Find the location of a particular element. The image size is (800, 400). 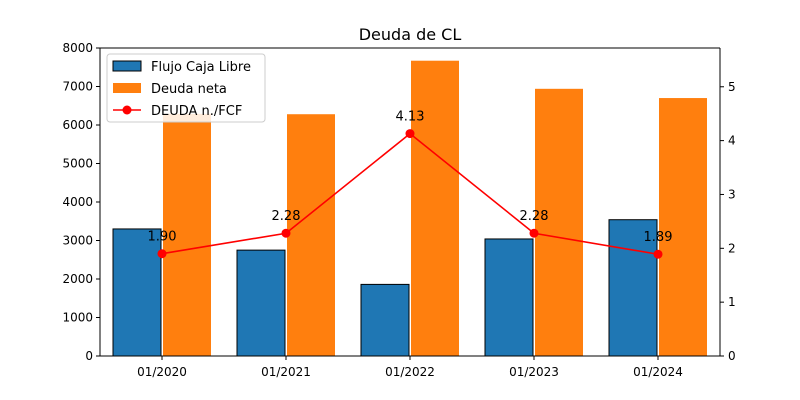

data-label: 1.90 is located at coordinates (162, 237).